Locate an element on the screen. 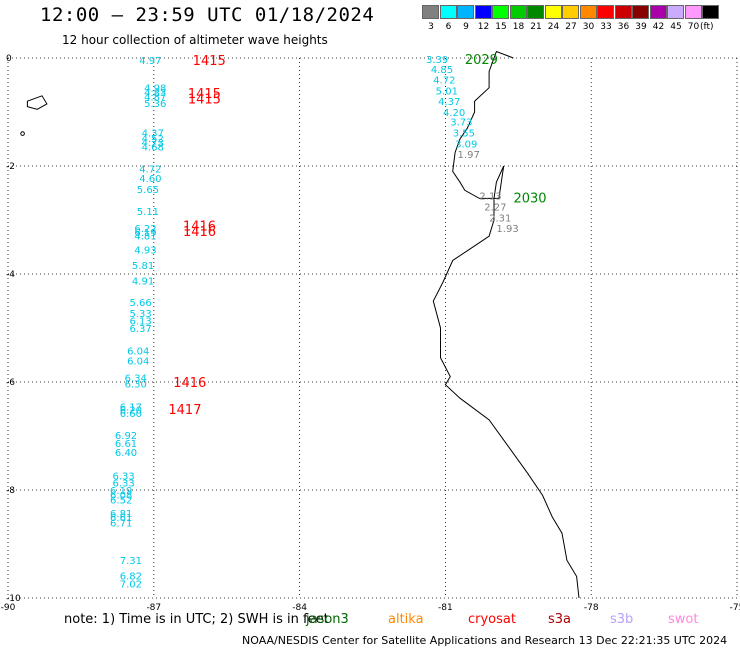 The width and height of the screenshot is (740, 650). track-time-label: 2029 is located at coordinates (481, 60).